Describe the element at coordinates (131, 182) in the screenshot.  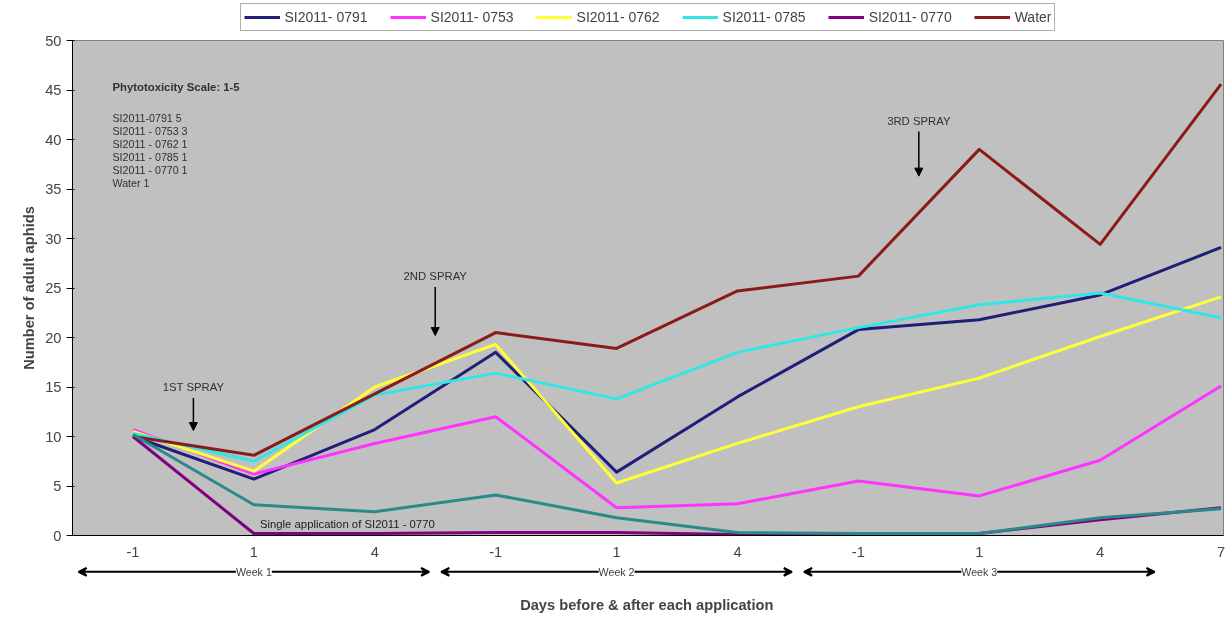
I see `annotation: Water 1` at that location.